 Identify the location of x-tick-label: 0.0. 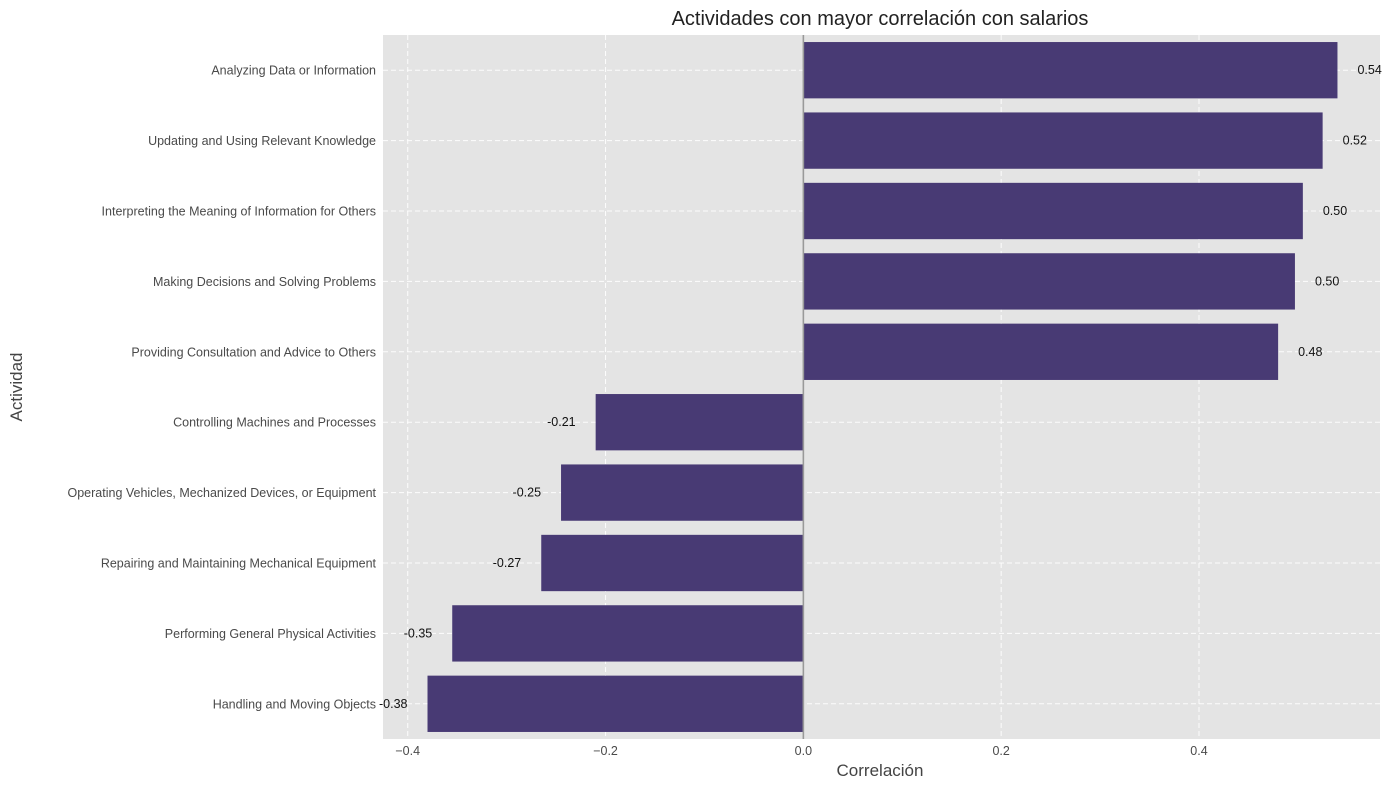
(803, 751).